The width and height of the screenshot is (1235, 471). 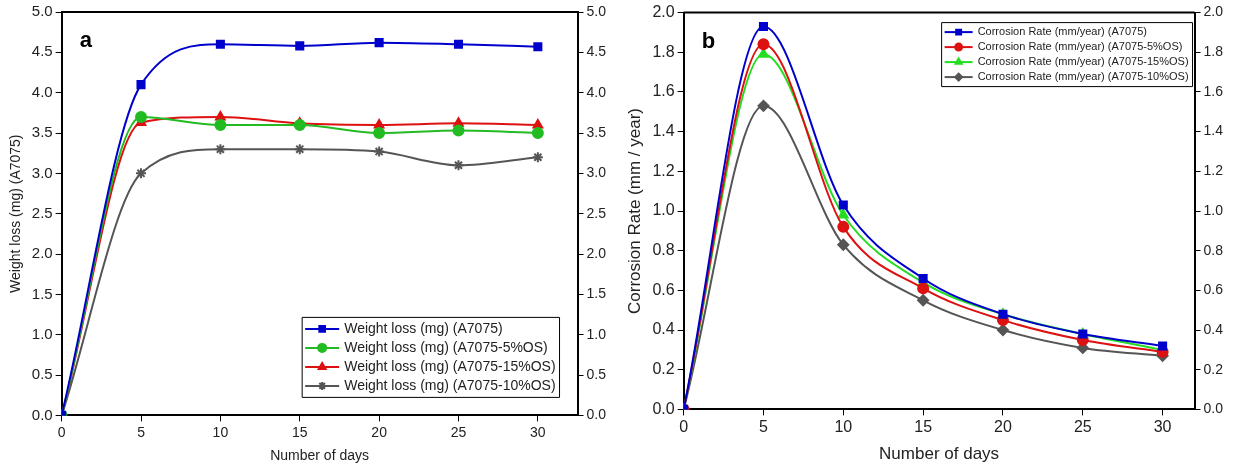 What do you see at coordinates (42, 132) in the screenshot?
I see `y-tick-label: 3.5` at bounding box center [42, 132].